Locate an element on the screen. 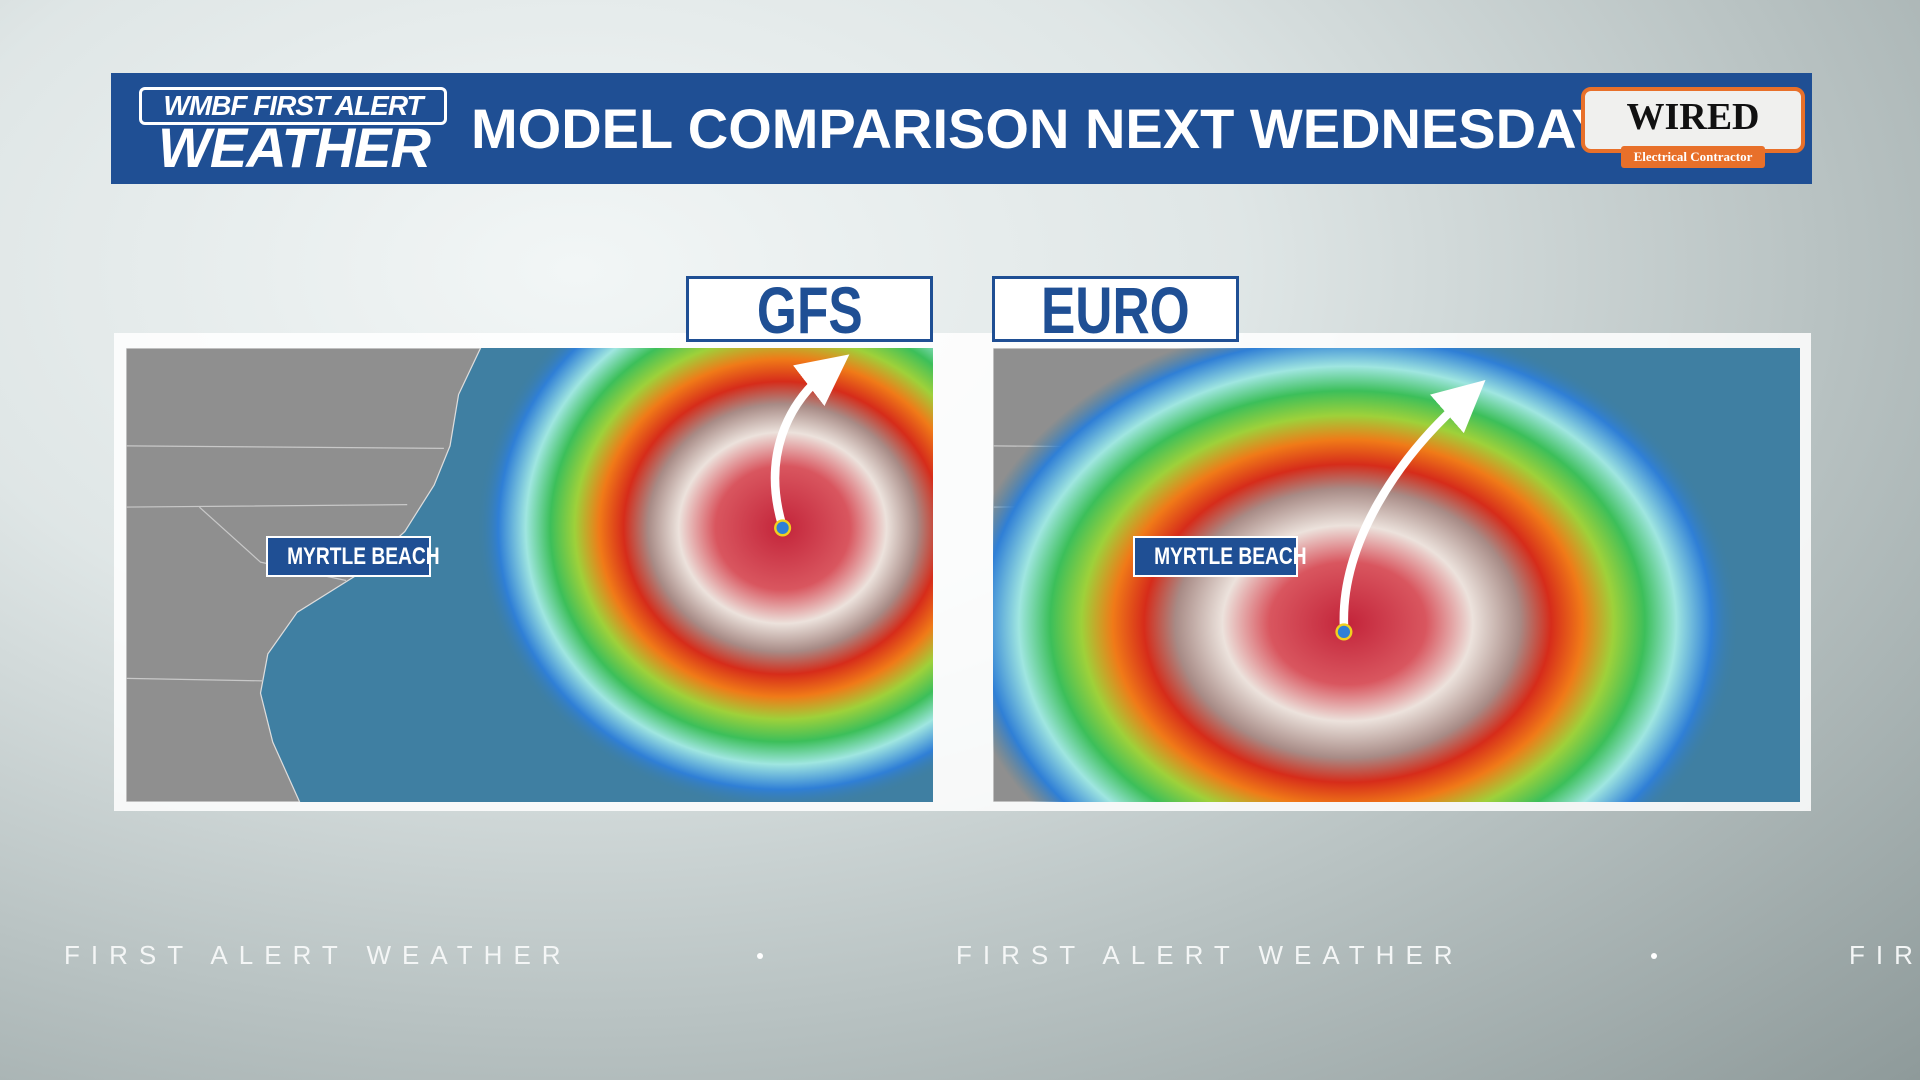  sponsor-logo: WIRED is located at coordinates (1693, 120).